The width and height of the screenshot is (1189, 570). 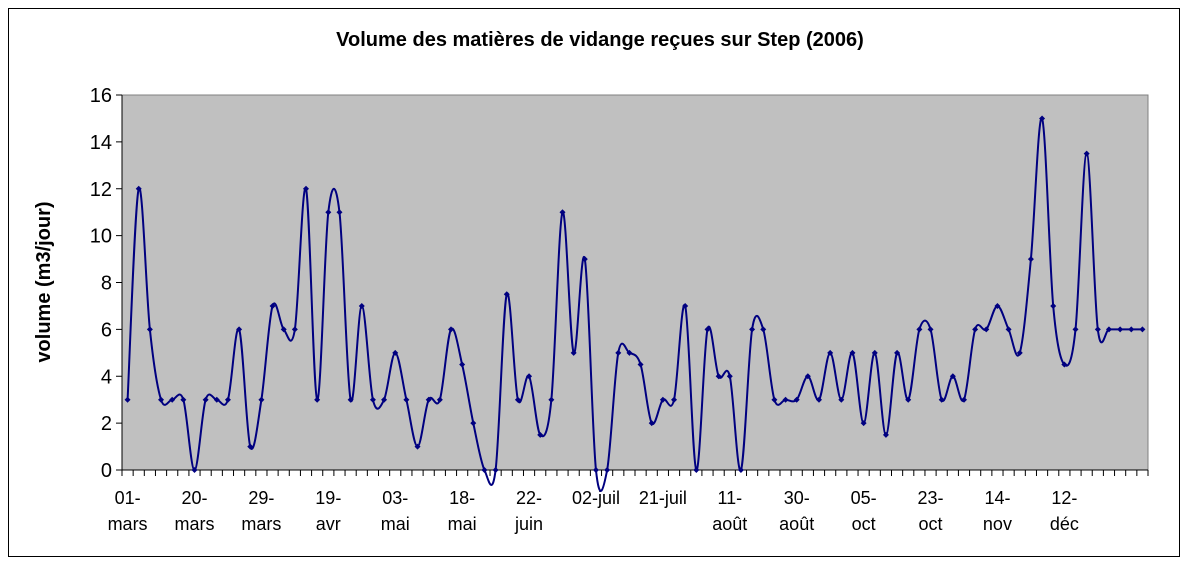 I want to click on y-axis-label: volume (m3/jour), so click(x=44, y=281).